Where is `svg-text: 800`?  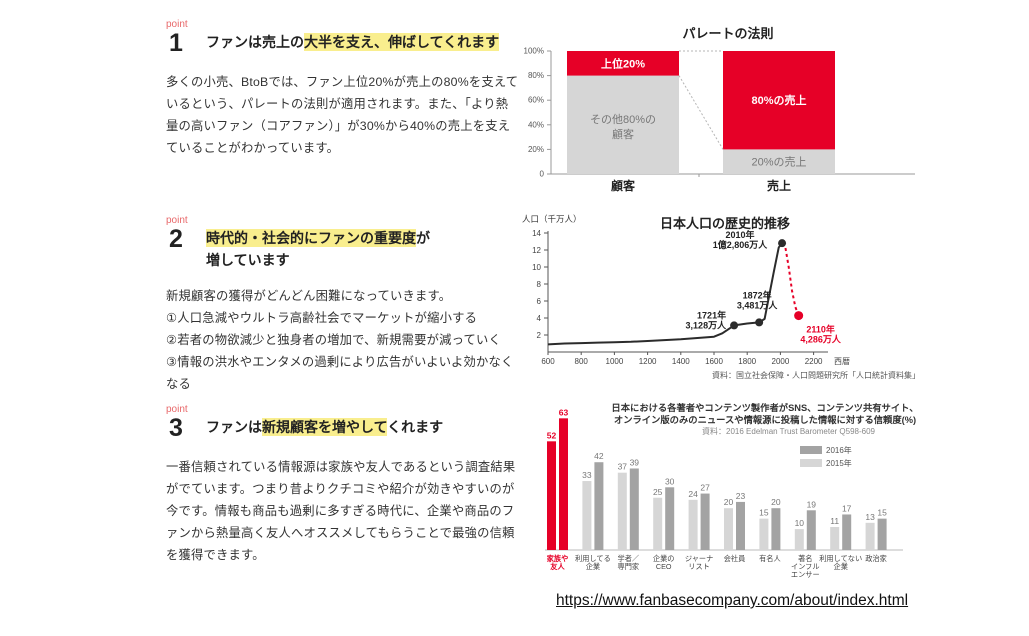
svg-text: 800 is located at coordinates (582, 361).